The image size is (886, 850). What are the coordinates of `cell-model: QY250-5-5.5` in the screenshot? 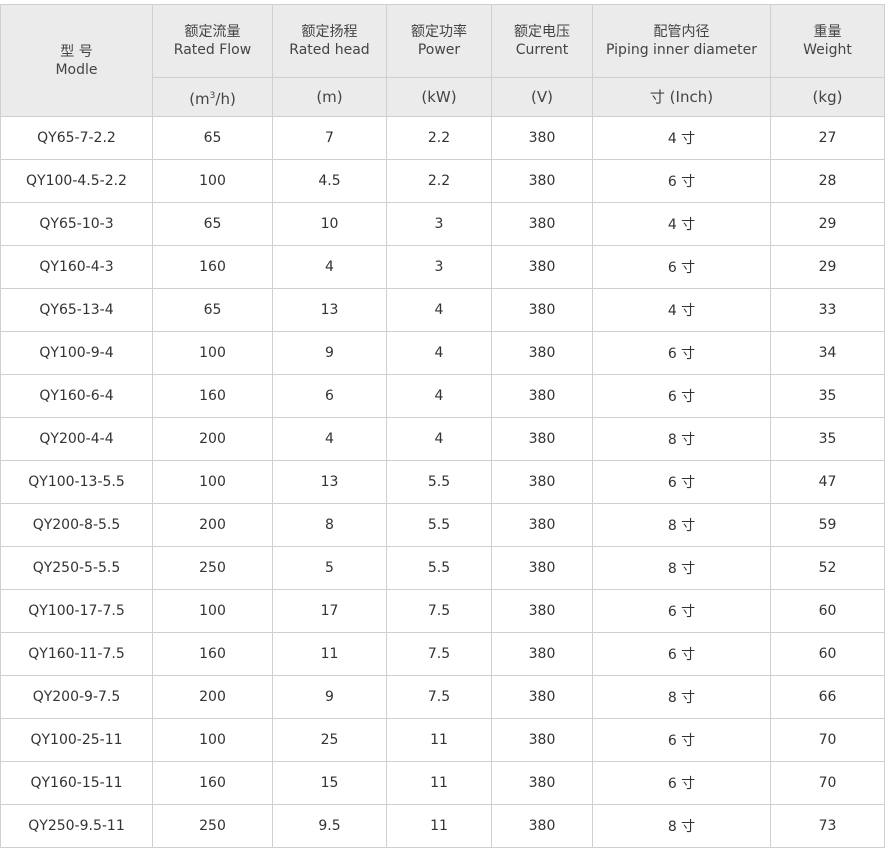 It's located at (76, 568).